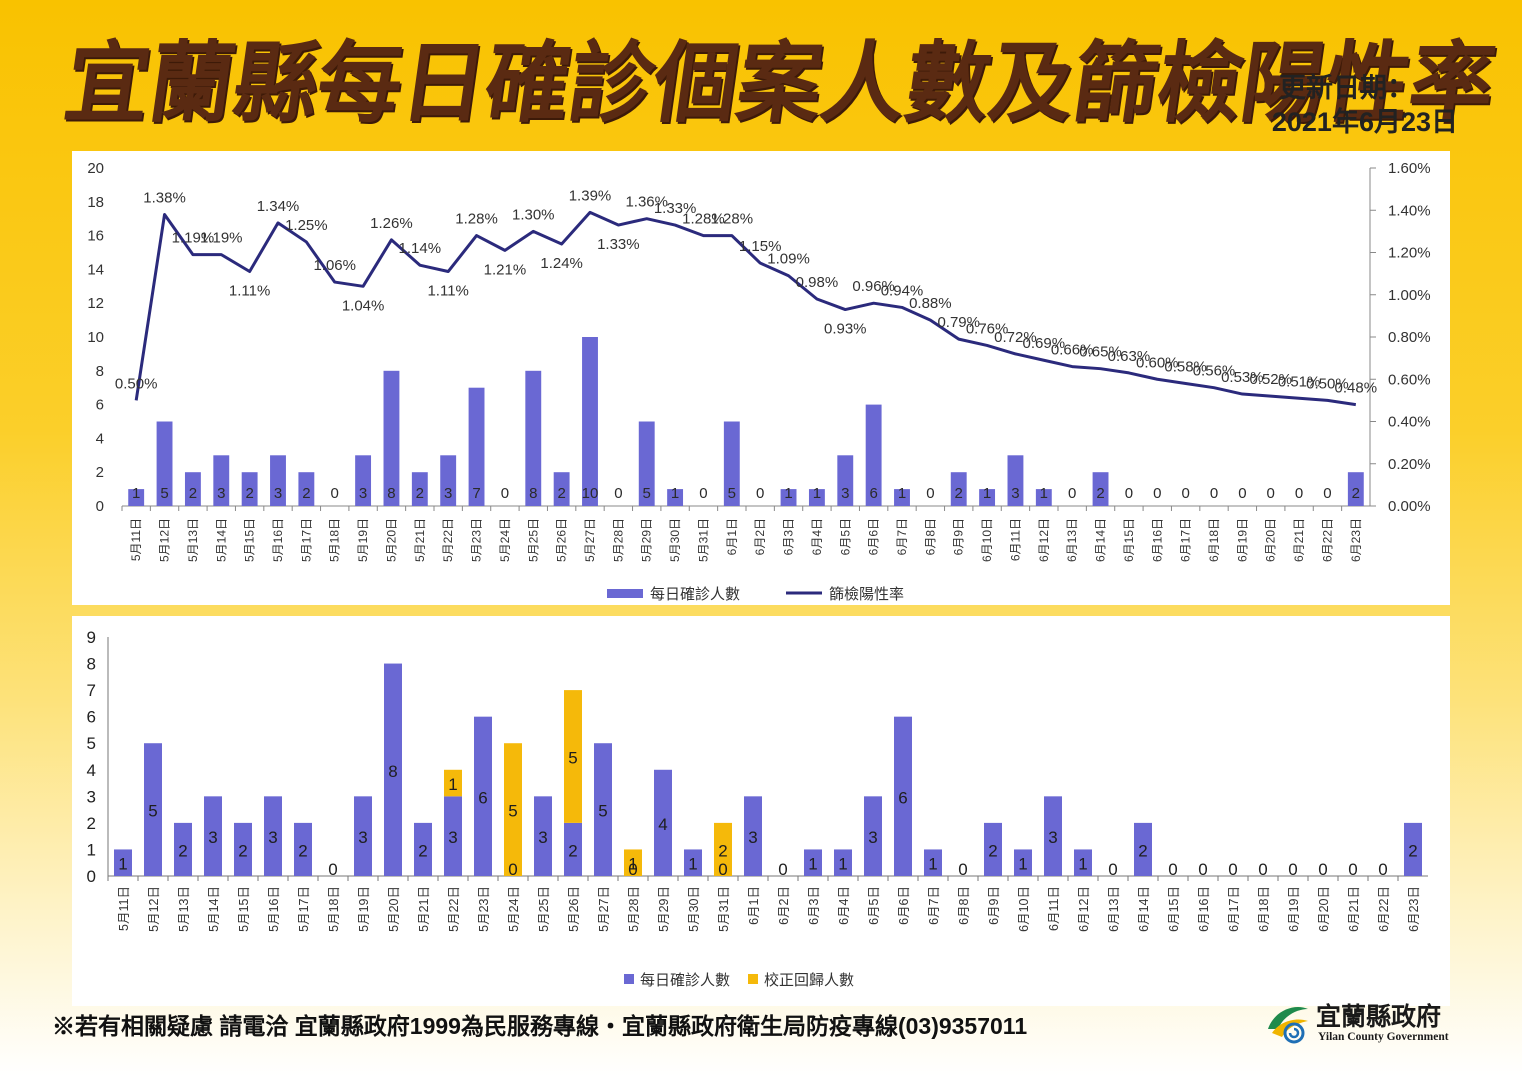 This screenshot has width=1522, height=1076. I want to click on y-left-tick-label: 18, so click(95, 202).